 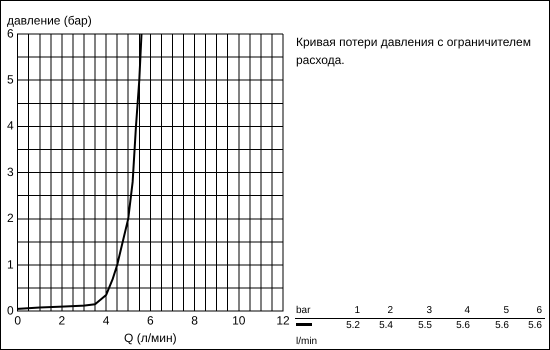 I want to click on text: 3, so click(x=428, y=310).